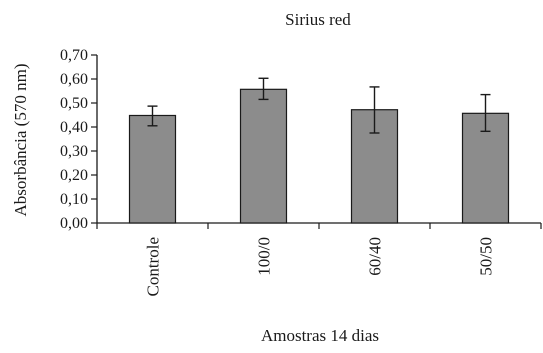 The height and width of the screenshot is (353, 543). What do you see at coordinates (74, 127) in the screenshot?
I see `y-tick-label: 0,40` at bounding box center [74, 127].